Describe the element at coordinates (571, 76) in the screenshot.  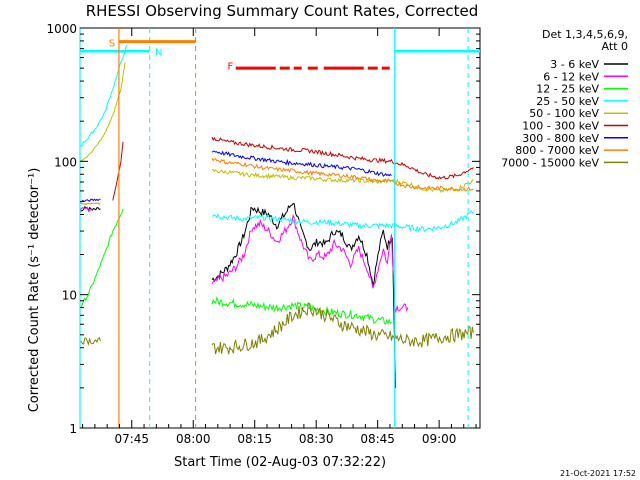
I see `legend-entry-label: 6 - 12 keV` at that location.